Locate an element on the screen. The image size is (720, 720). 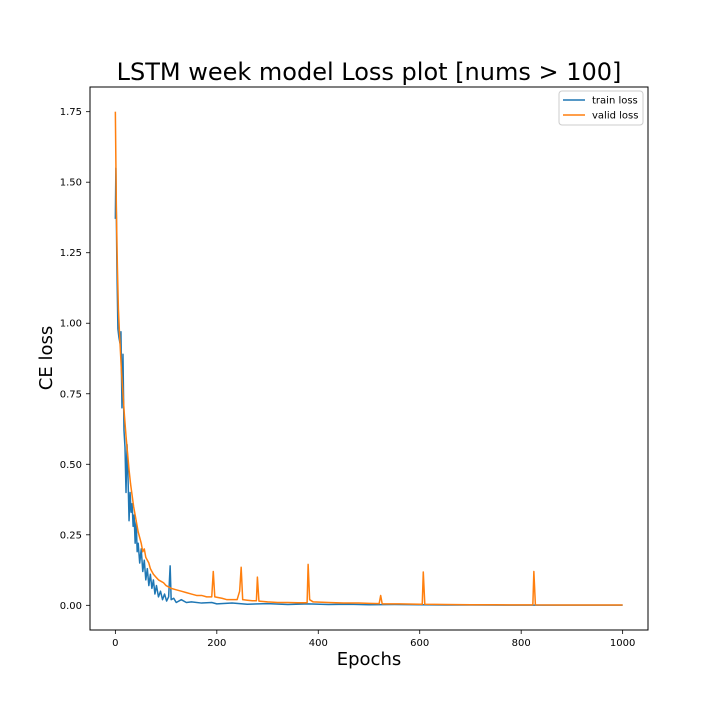
y-axis: 0.00 0.25 0.50 0.75 1.00 1.25 1.50 1.75 is located at coordinates (75, 359).